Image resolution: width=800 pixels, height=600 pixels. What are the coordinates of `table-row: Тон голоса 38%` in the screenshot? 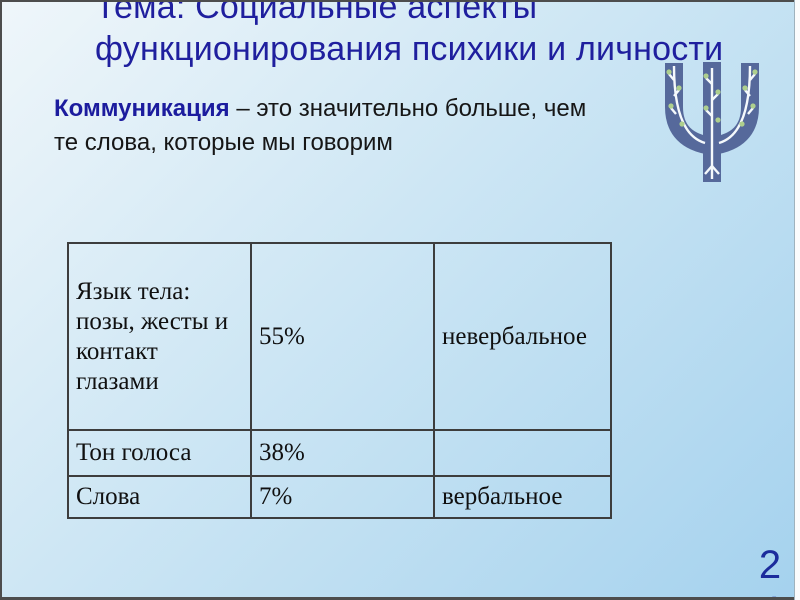 It's located at (339, 453).